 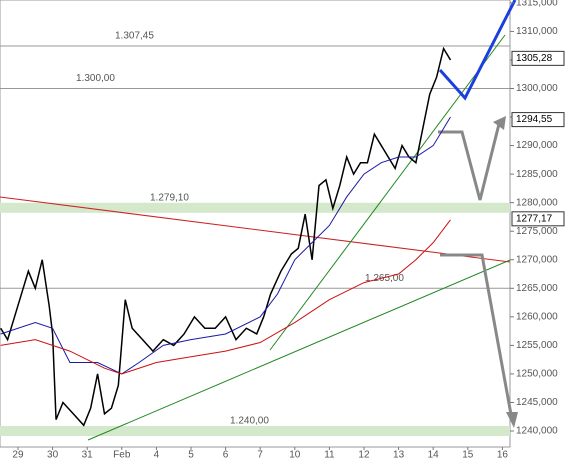 What do you see at coordinates (537, 431) in the screenshot?
I see `y-tick-label: 1240,000` at bounding box center [537, 431].